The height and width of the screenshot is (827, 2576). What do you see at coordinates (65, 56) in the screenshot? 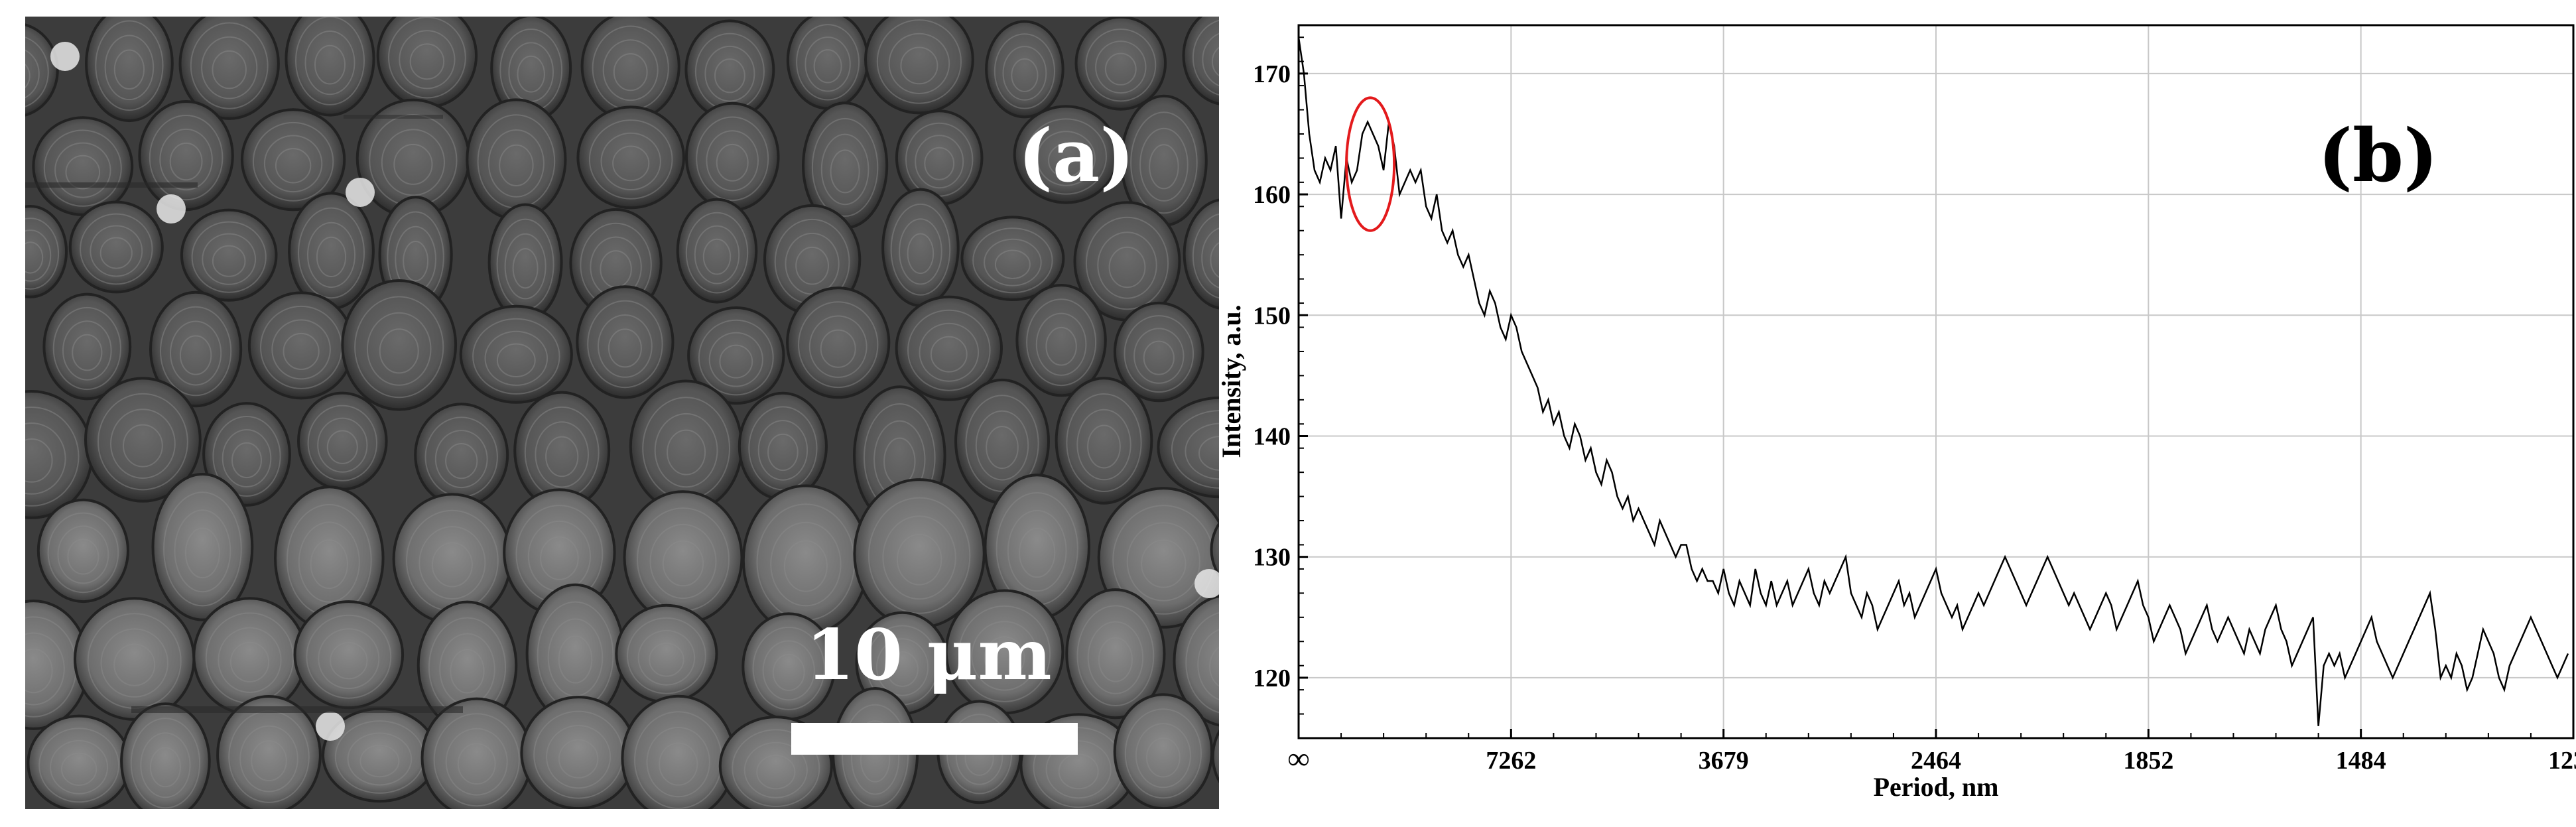
I see `debris-particle` at bounding box center [65, 56].